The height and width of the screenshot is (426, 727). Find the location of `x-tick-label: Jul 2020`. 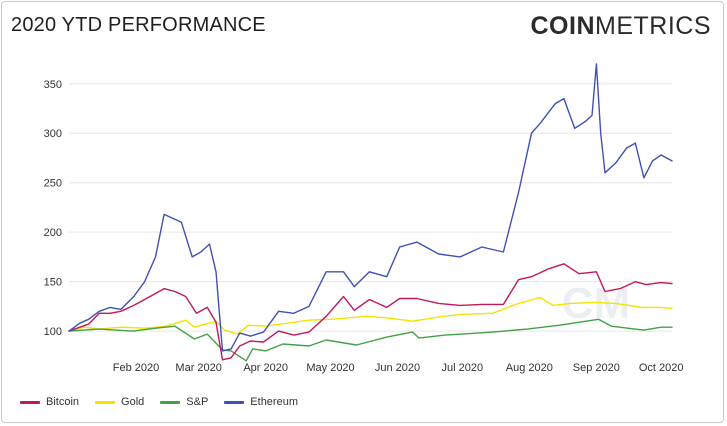

x-tick-label: Jul 2020 is located at coordinates (463, 368).